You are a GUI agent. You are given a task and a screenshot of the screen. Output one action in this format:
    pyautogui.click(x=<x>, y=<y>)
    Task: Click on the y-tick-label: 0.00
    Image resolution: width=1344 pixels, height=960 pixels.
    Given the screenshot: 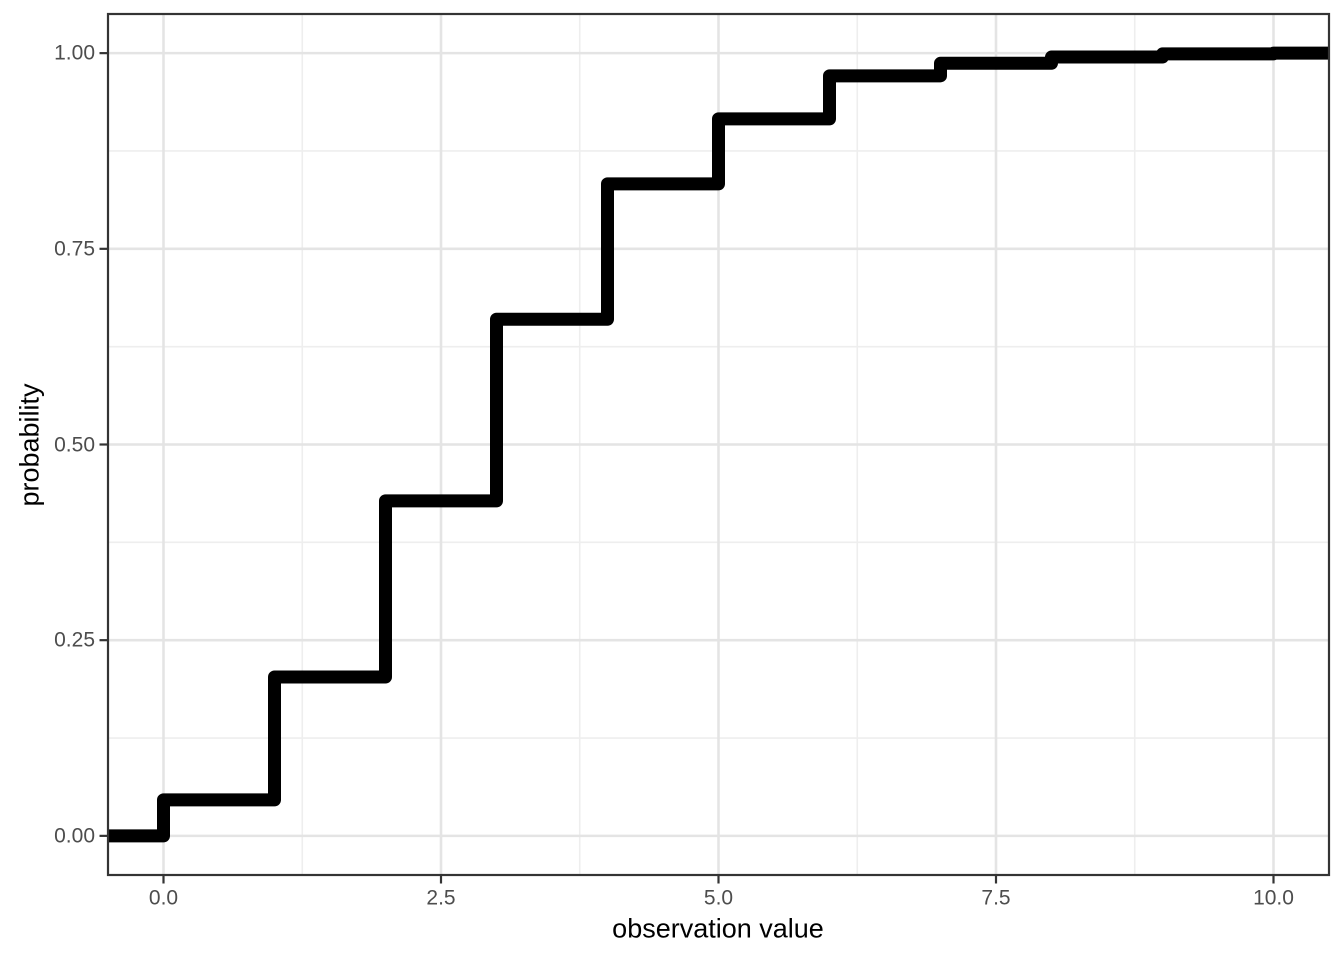 What is the action you would take?
    pyautogui.click(x=74, y=836)
    